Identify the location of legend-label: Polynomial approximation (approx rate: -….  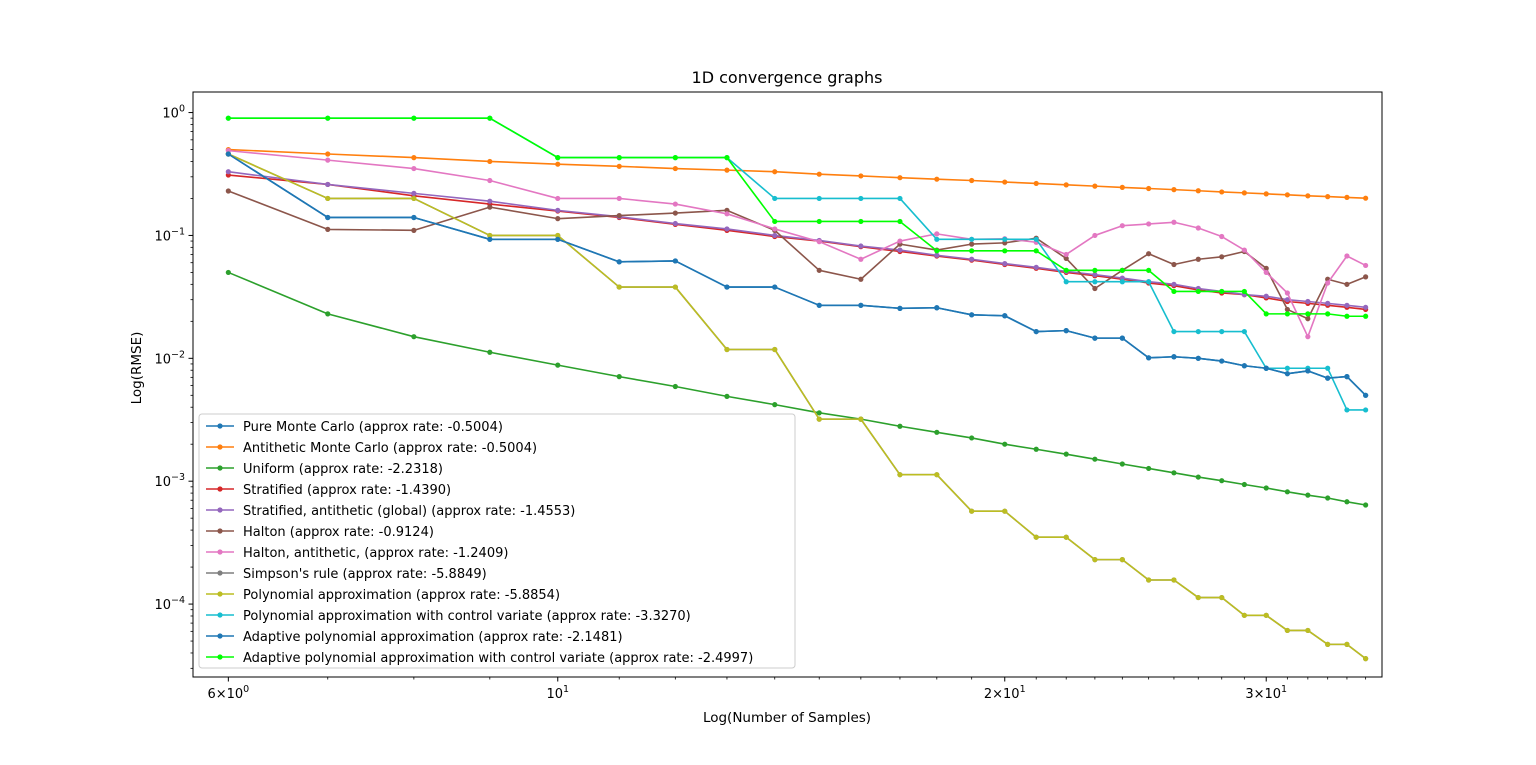
(401, 595).